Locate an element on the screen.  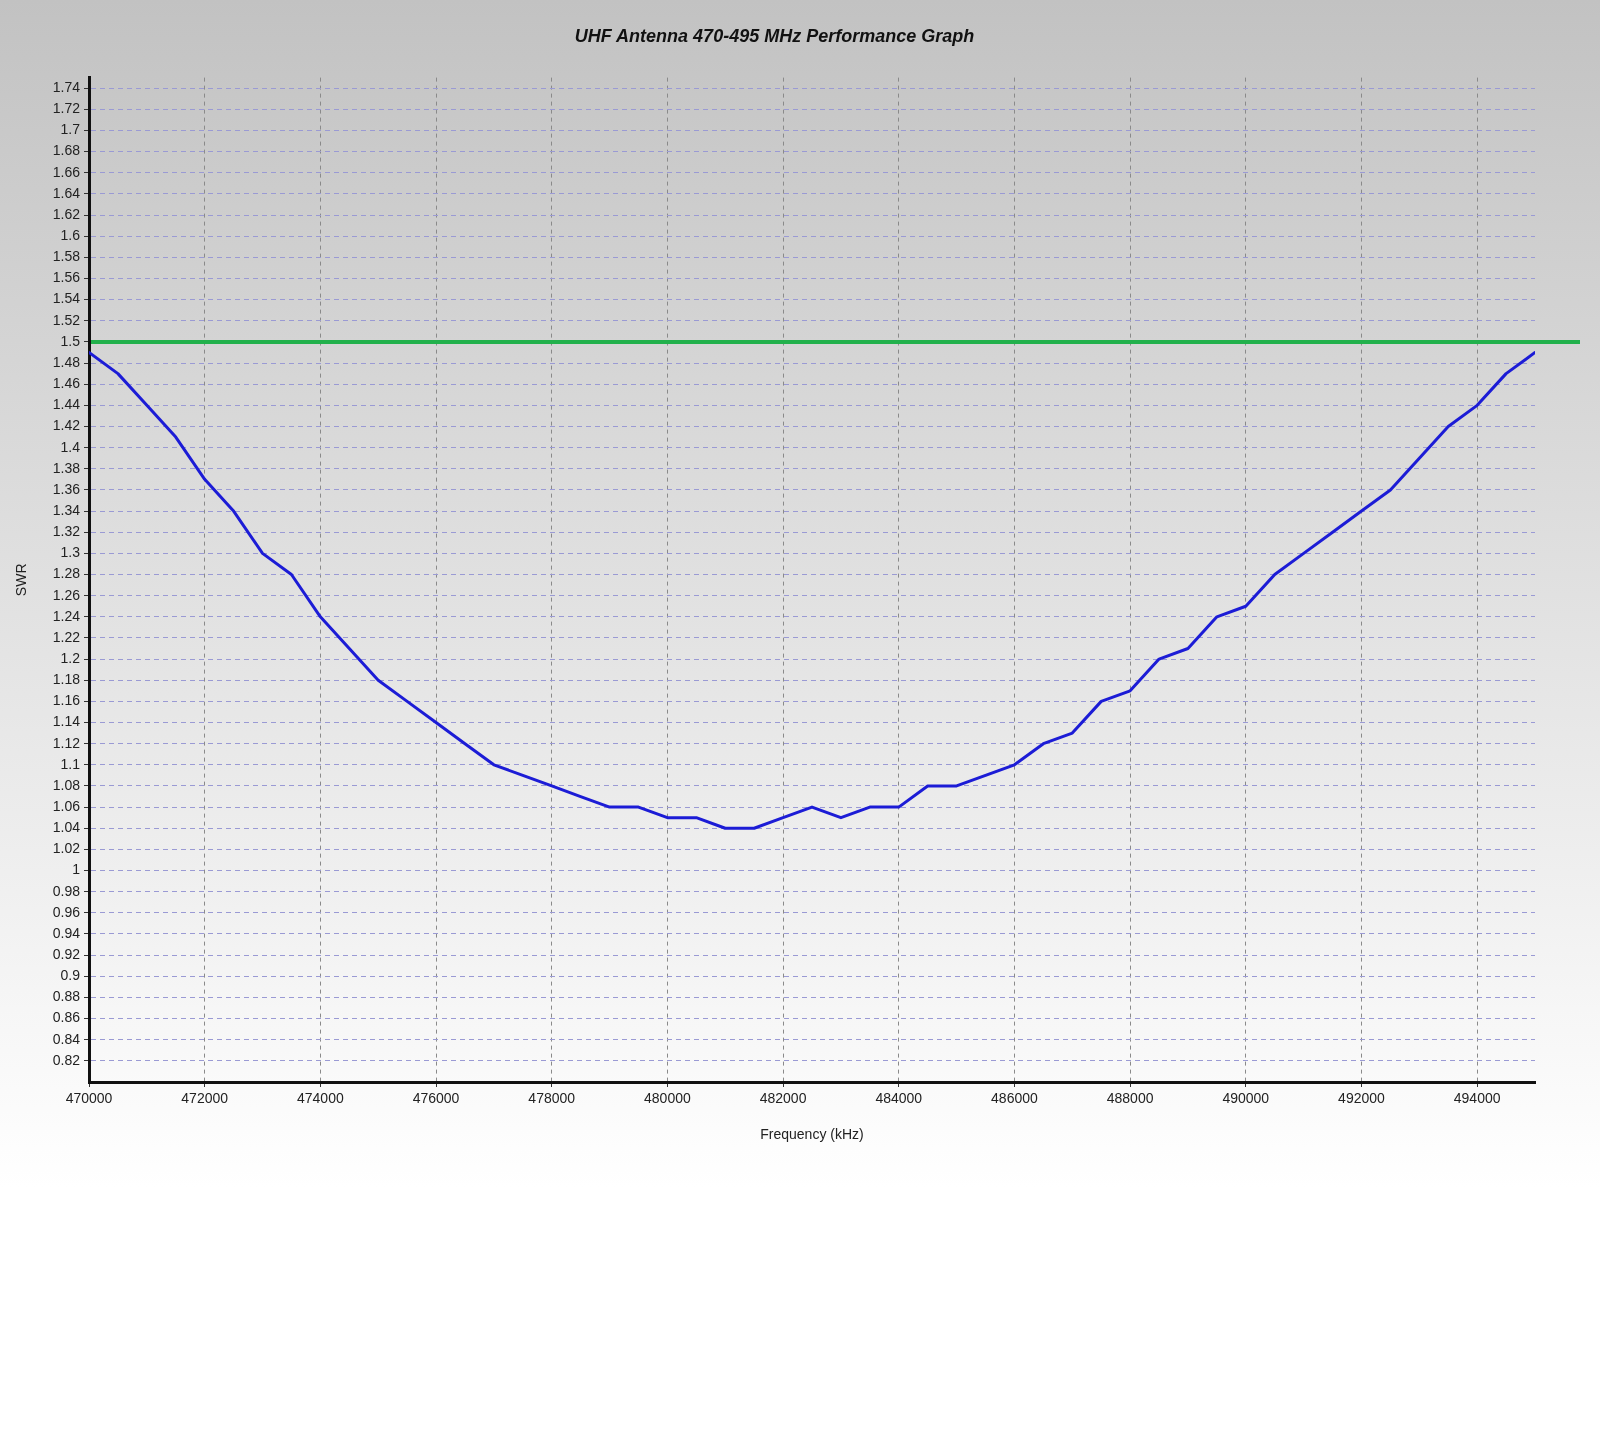
y-tick-label: 1 is located at coordinates (76, 869).